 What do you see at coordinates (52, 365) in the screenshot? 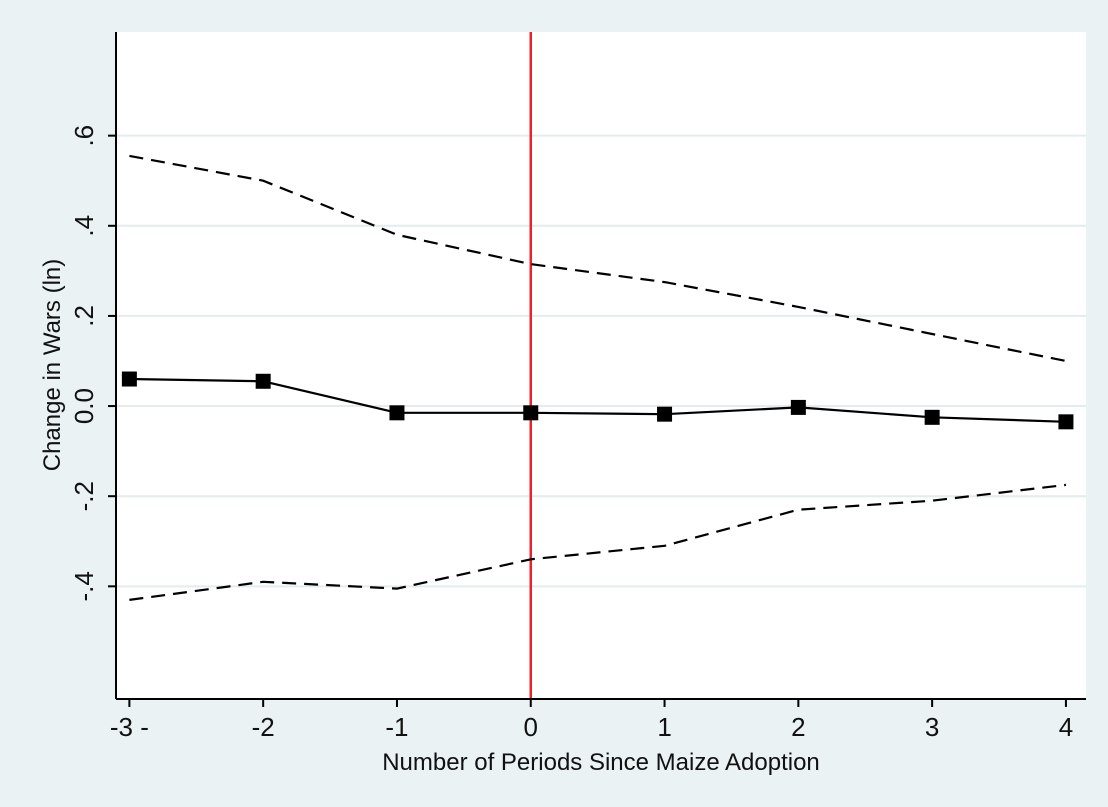
I see `y-axis-label: Change in Wars (ln)` at bounding box center [52, 365].